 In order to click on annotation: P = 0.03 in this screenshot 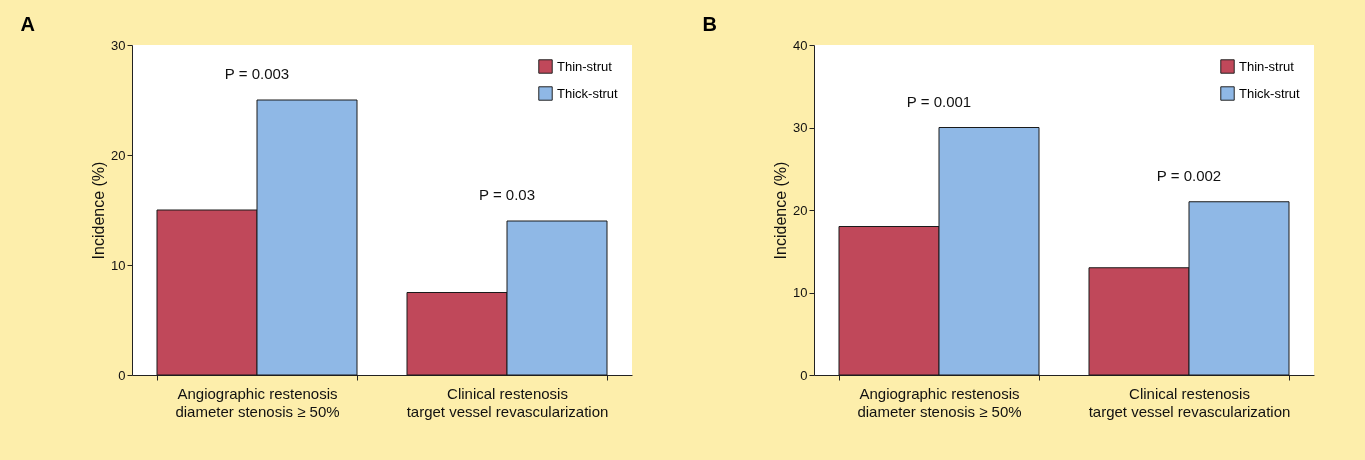, I will do `click(507, 194)`.